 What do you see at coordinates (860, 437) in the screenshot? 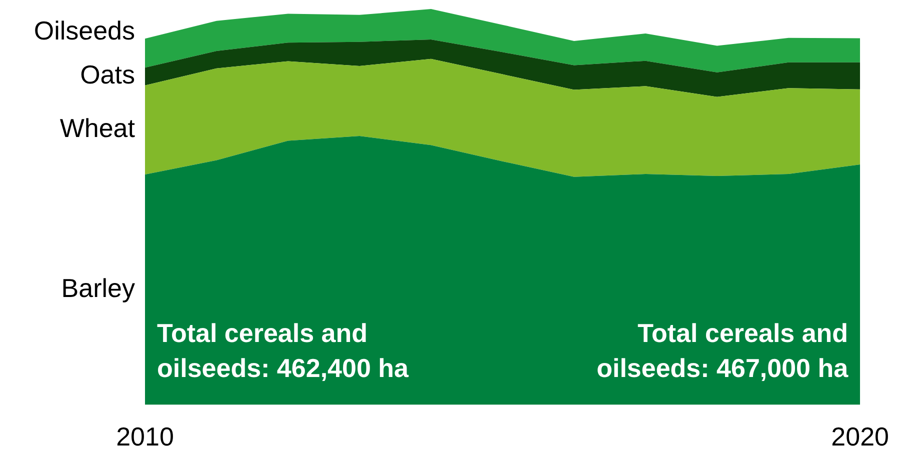
I see `x-tick-label: 2020` at bounding box center [860, 437].